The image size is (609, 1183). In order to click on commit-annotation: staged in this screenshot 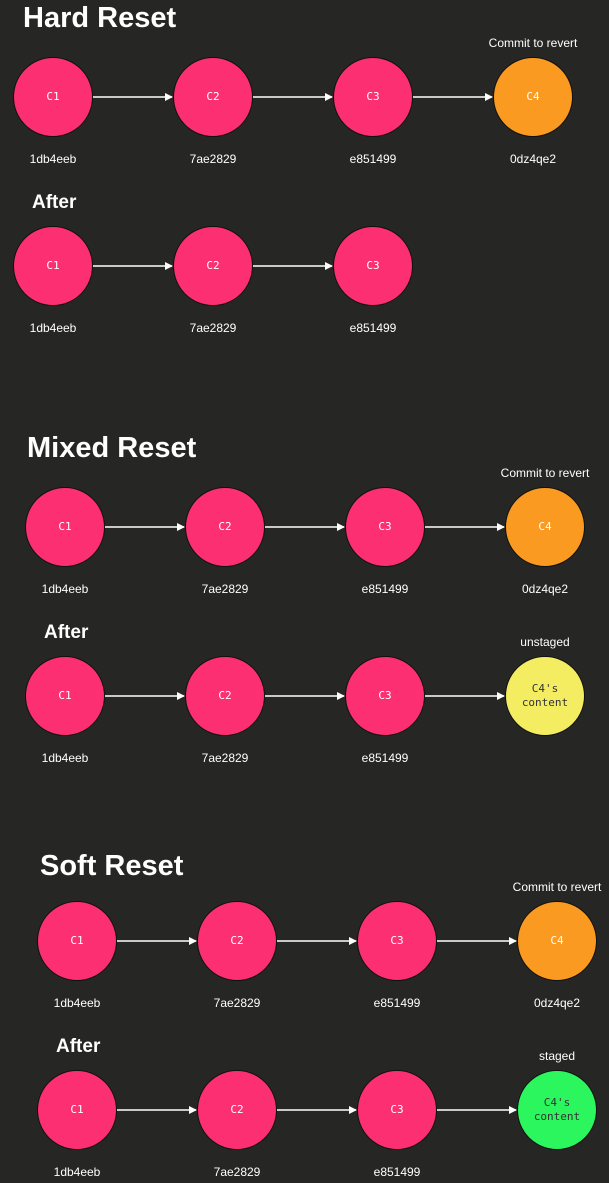, I will do `click(557, 1056)`.